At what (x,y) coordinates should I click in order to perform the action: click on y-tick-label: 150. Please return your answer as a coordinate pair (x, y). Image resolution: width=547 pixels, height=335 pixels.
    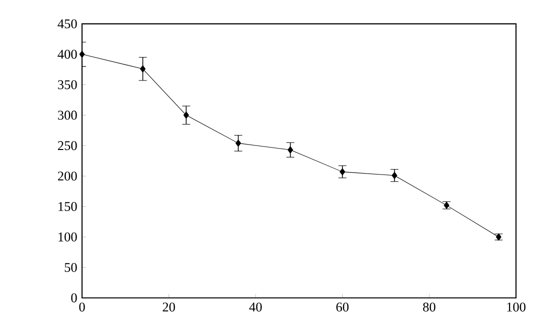
    Looking at the image, I should click on (67, 207).